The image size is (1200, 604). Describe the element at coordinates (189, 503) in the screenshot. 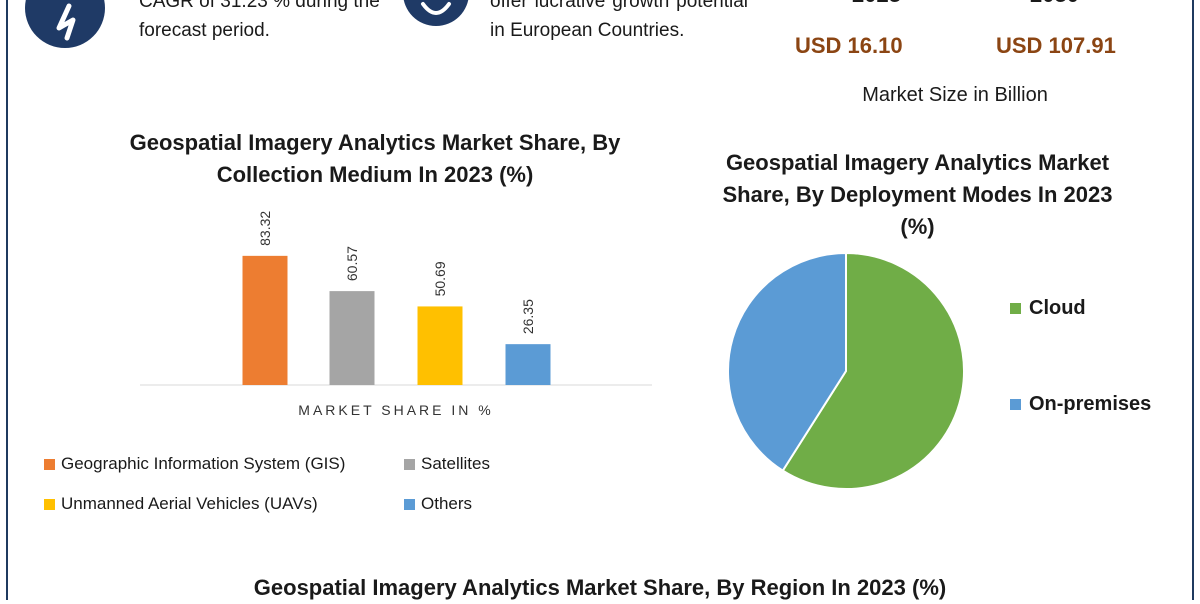

I see `legend-label-uav: Unmanned Aerial Vehicles (UAVs)` at that location.